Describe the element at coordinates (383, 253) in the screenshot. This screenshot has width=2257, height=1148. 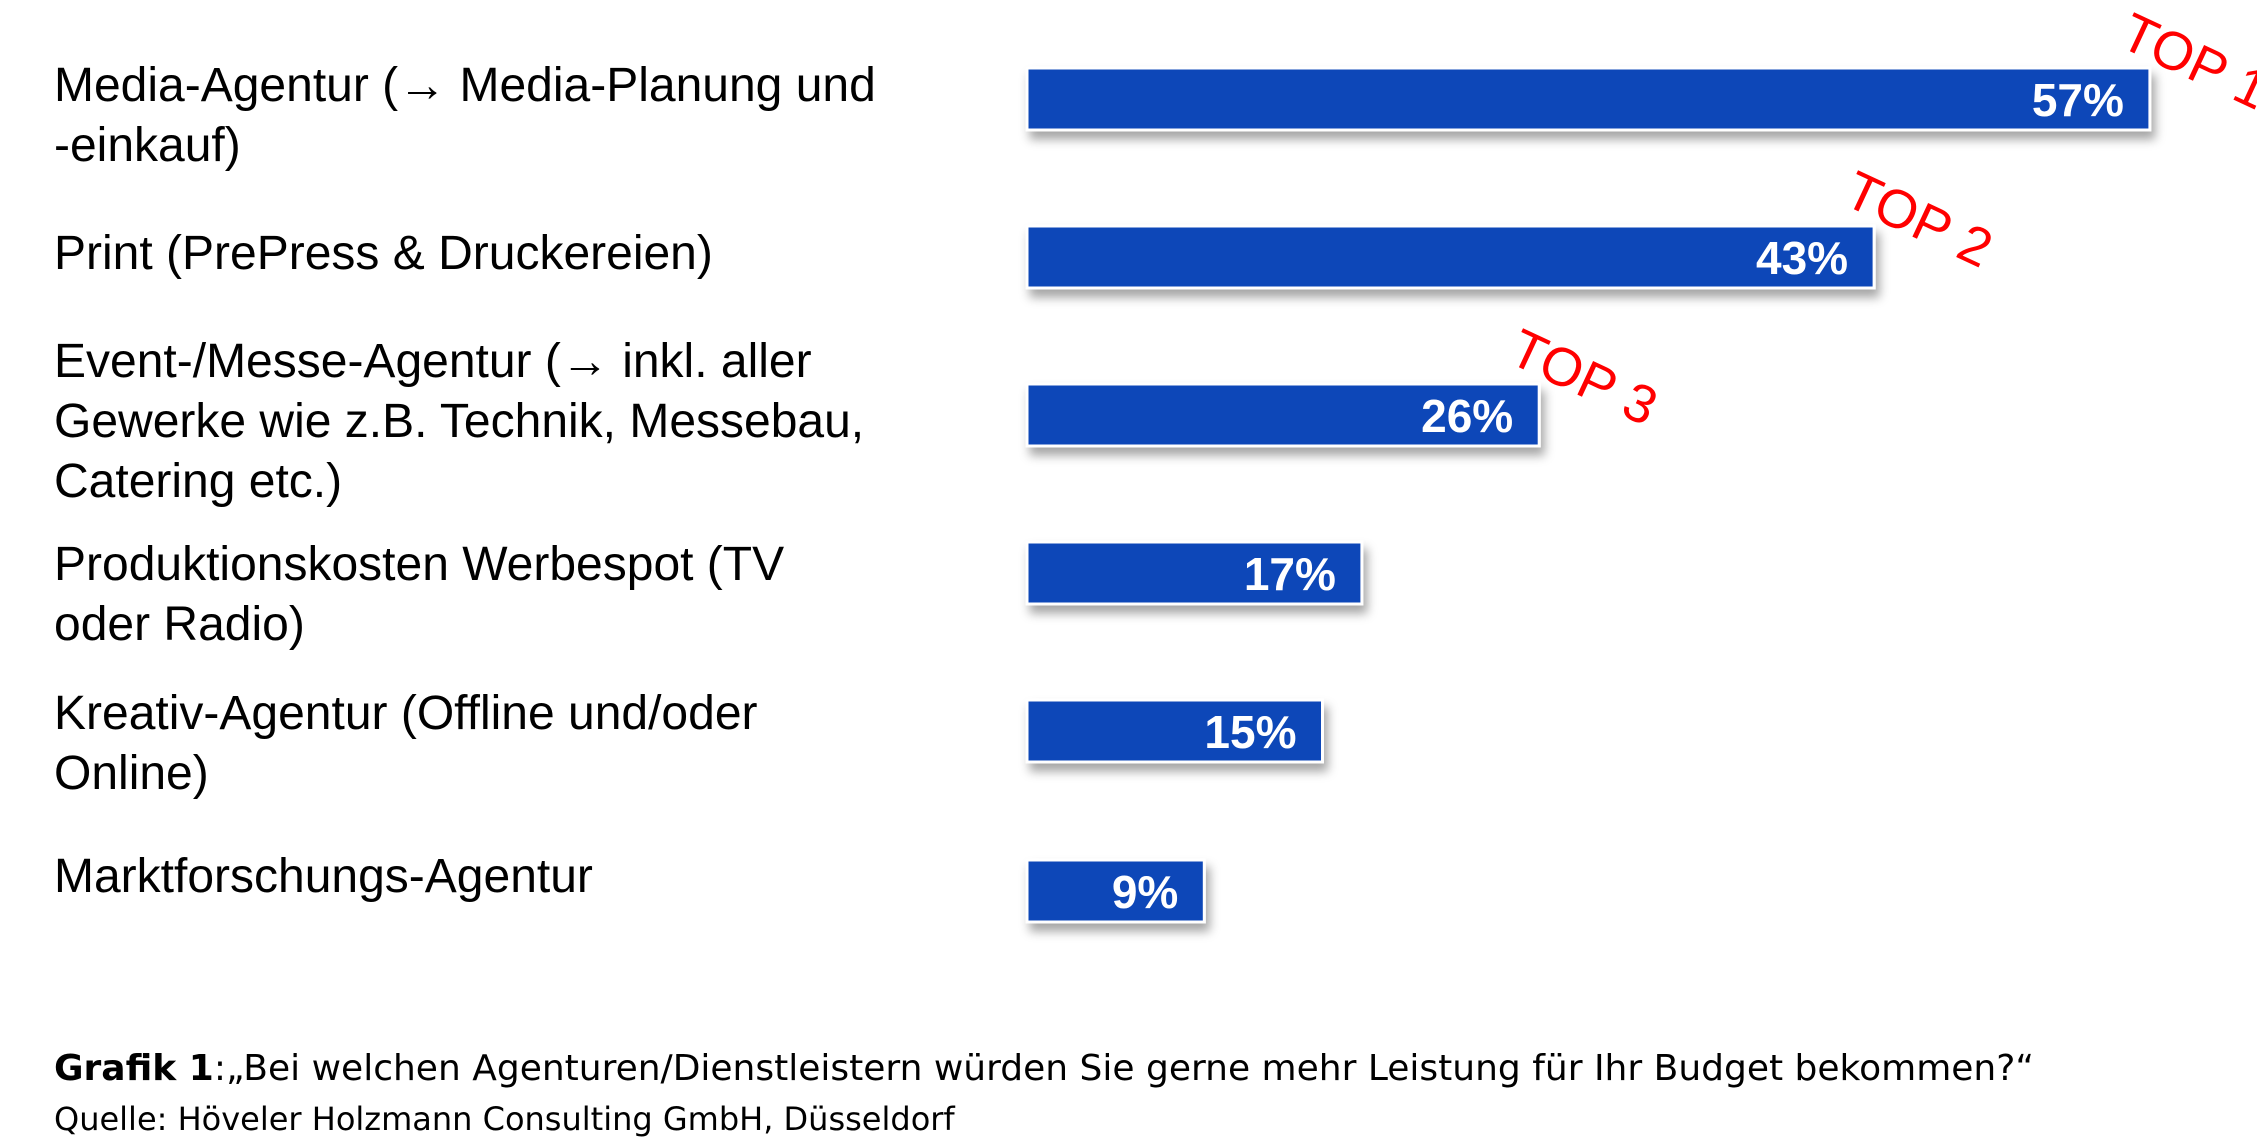
I see `category-label: Print (PrePress & Druckereien)` at that location.